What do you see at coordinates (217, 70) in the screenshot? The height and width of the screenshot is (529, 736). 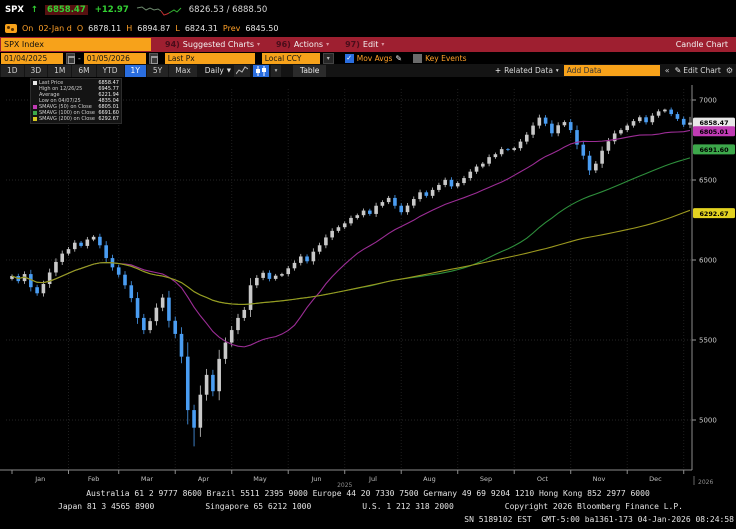 I see `frequency-select: Daily ▼` at bounding box center [217, 70].